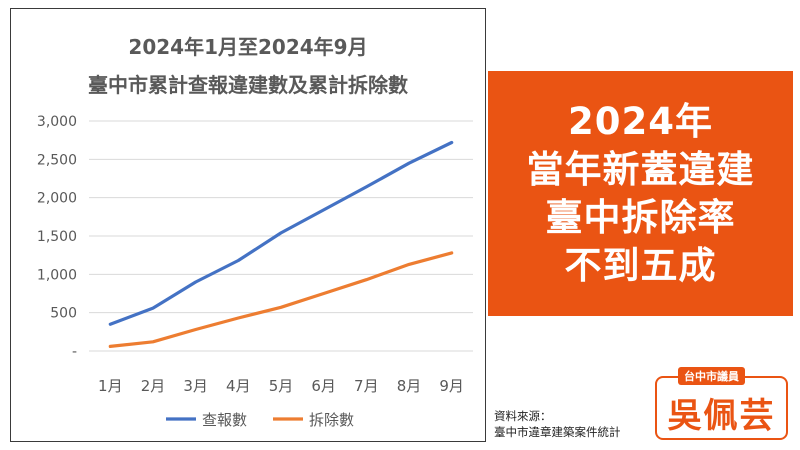 The width and height of the screenshot is (800, 450). What do you see at coordinates (57, 275) in the screenshot?
I see `y-tick-label: 1,000` at bounding box center [57, 275].